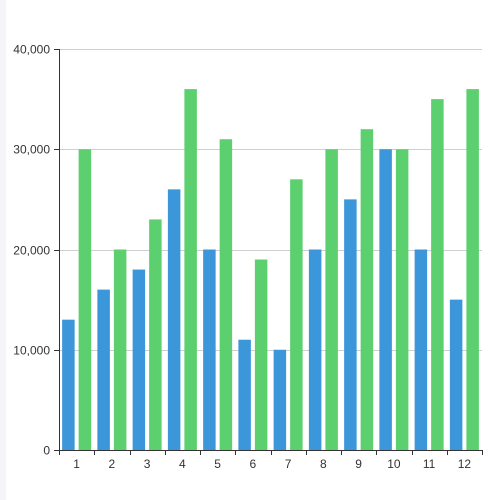 The image size is (500, 500). Describe the element at coordinates (155, 334) in the screenshot. I see `bar-series2-cat3` at that location.